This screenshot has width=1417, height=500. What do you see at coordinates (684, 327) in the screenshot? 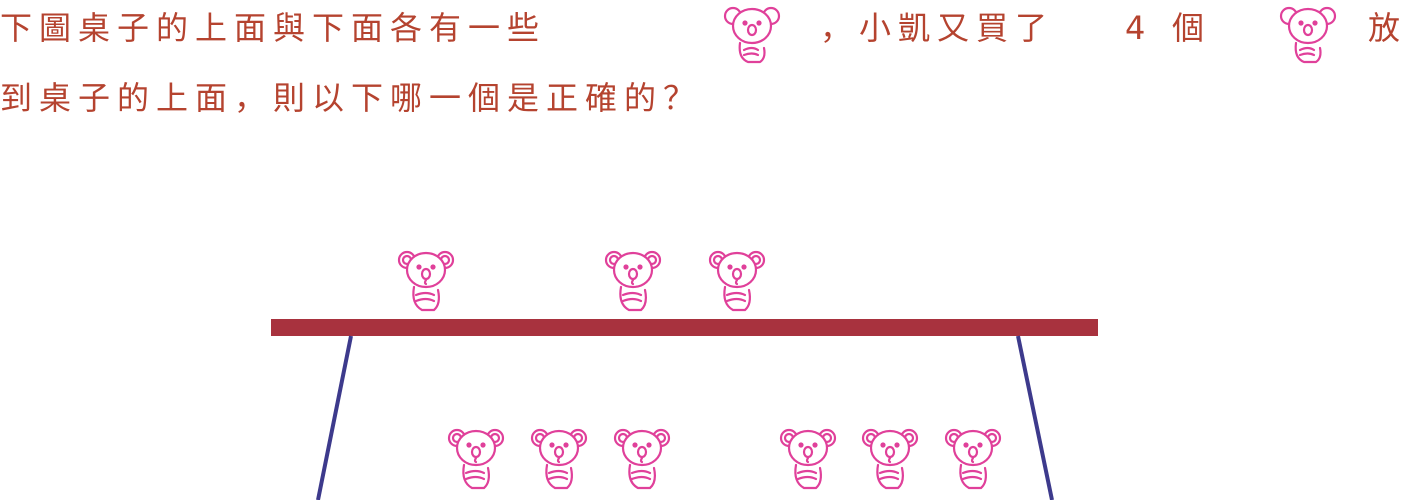
I see `table-top` at bounding box center [684, 327].